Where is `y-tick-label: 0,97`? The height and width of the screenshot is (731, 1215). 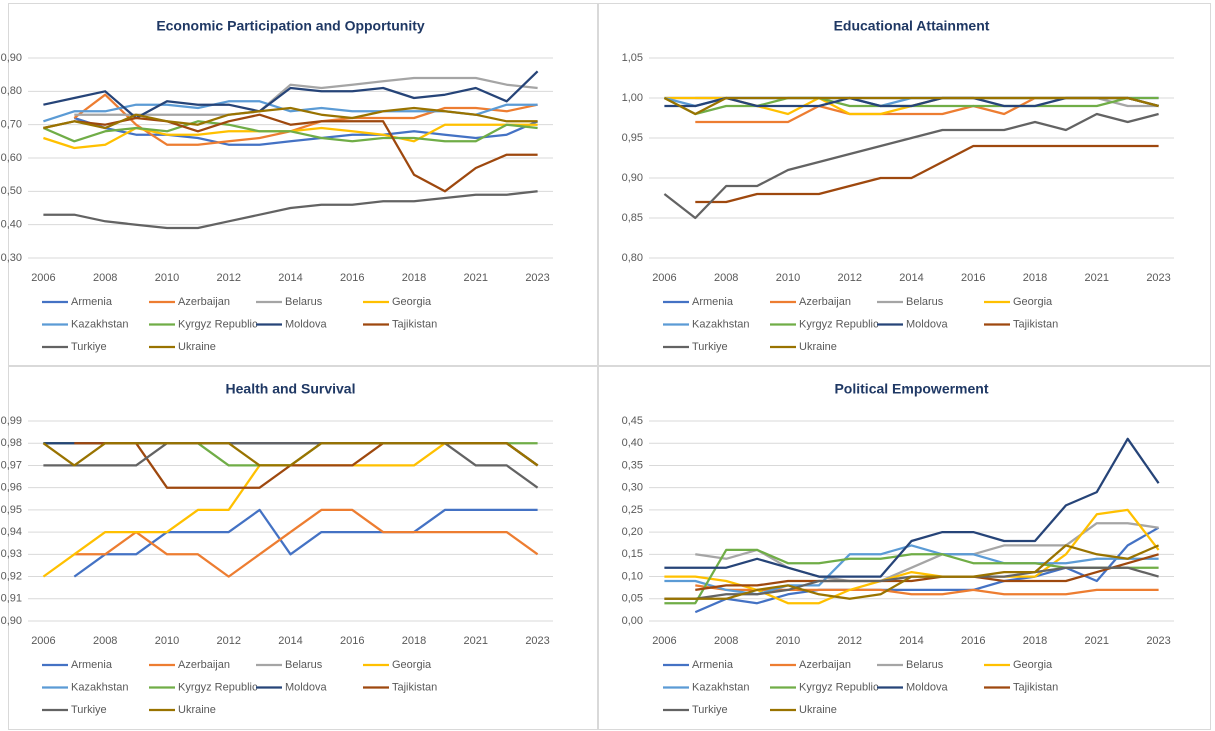 y-tick-label: 0,97 is located at coordinates (11, 465).